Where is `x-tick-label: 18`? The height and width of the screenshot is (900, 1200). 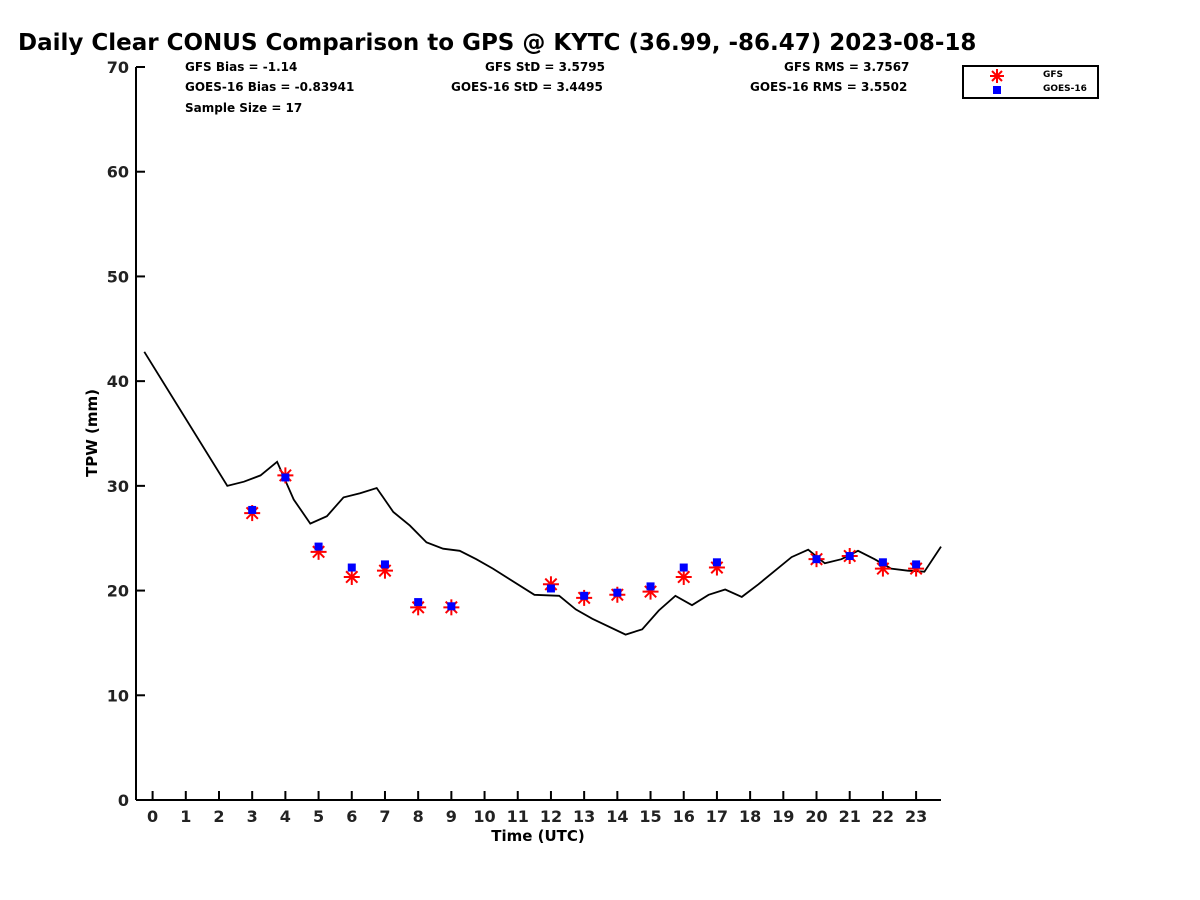 x-tick-label: 18 is located at coordinates (750, 816).